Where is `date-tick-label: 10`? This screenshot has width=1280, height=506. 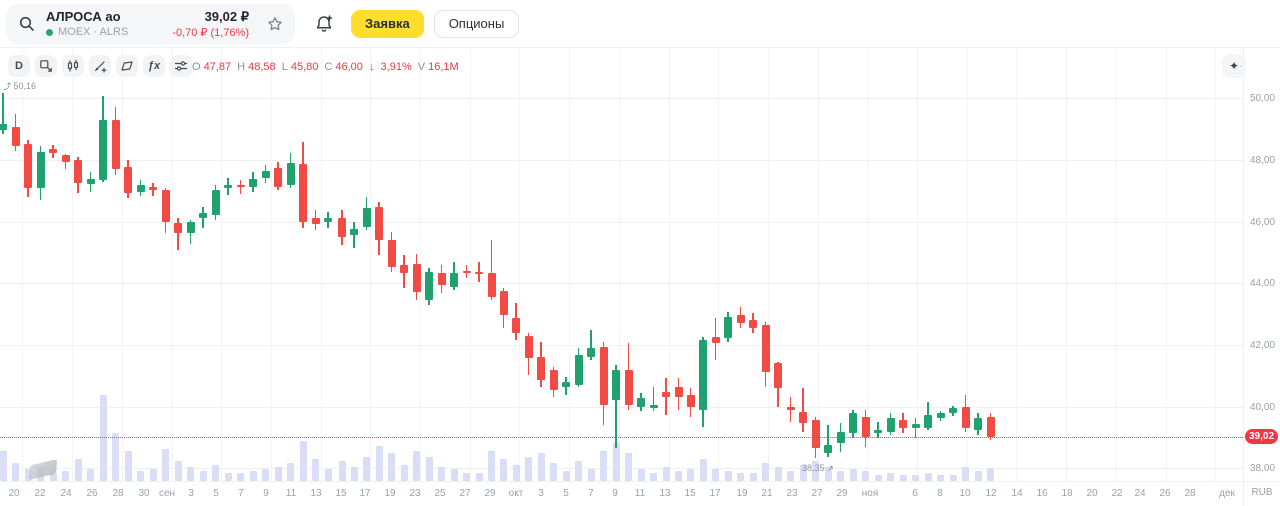
date-tick-label: 10 is located at coordinates (965, 493).